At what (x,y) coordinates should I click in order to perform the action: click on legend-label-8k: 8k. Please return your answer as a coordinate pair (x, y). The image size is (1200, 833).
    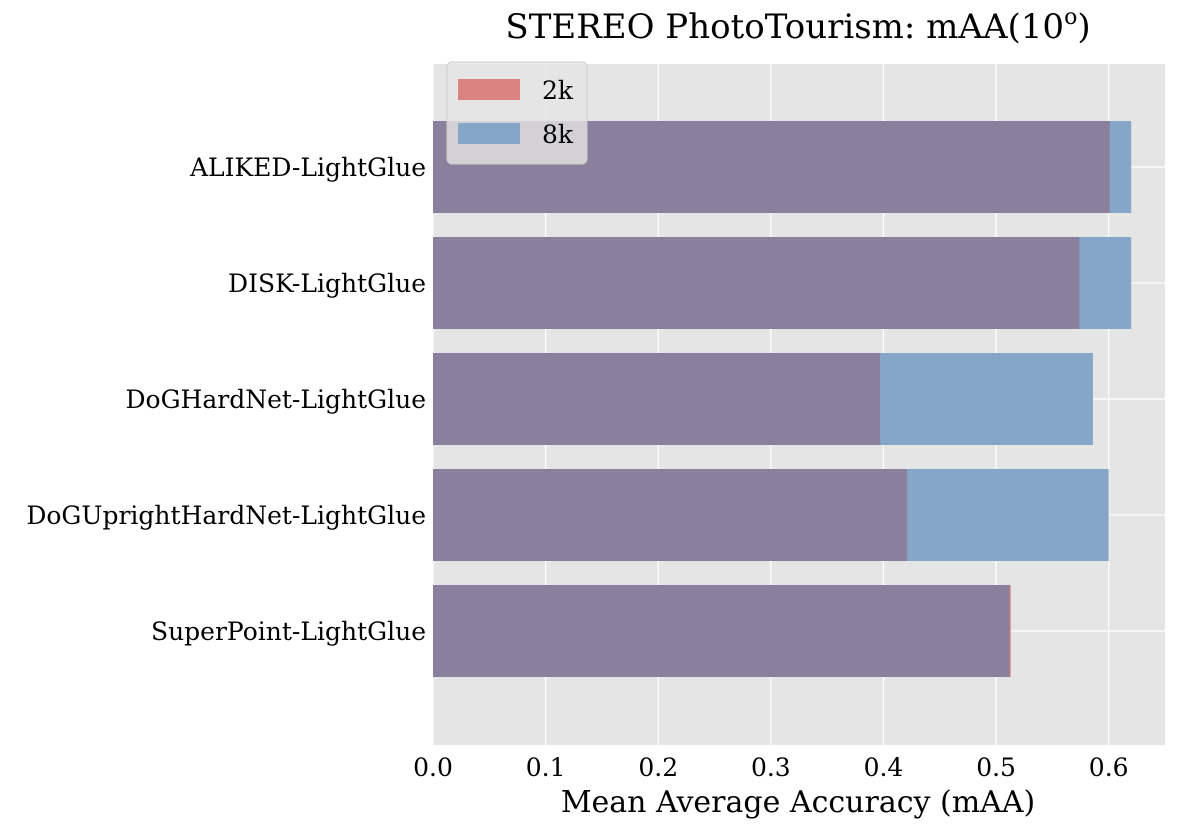
    Looking at the image, I should click on (558, 134).